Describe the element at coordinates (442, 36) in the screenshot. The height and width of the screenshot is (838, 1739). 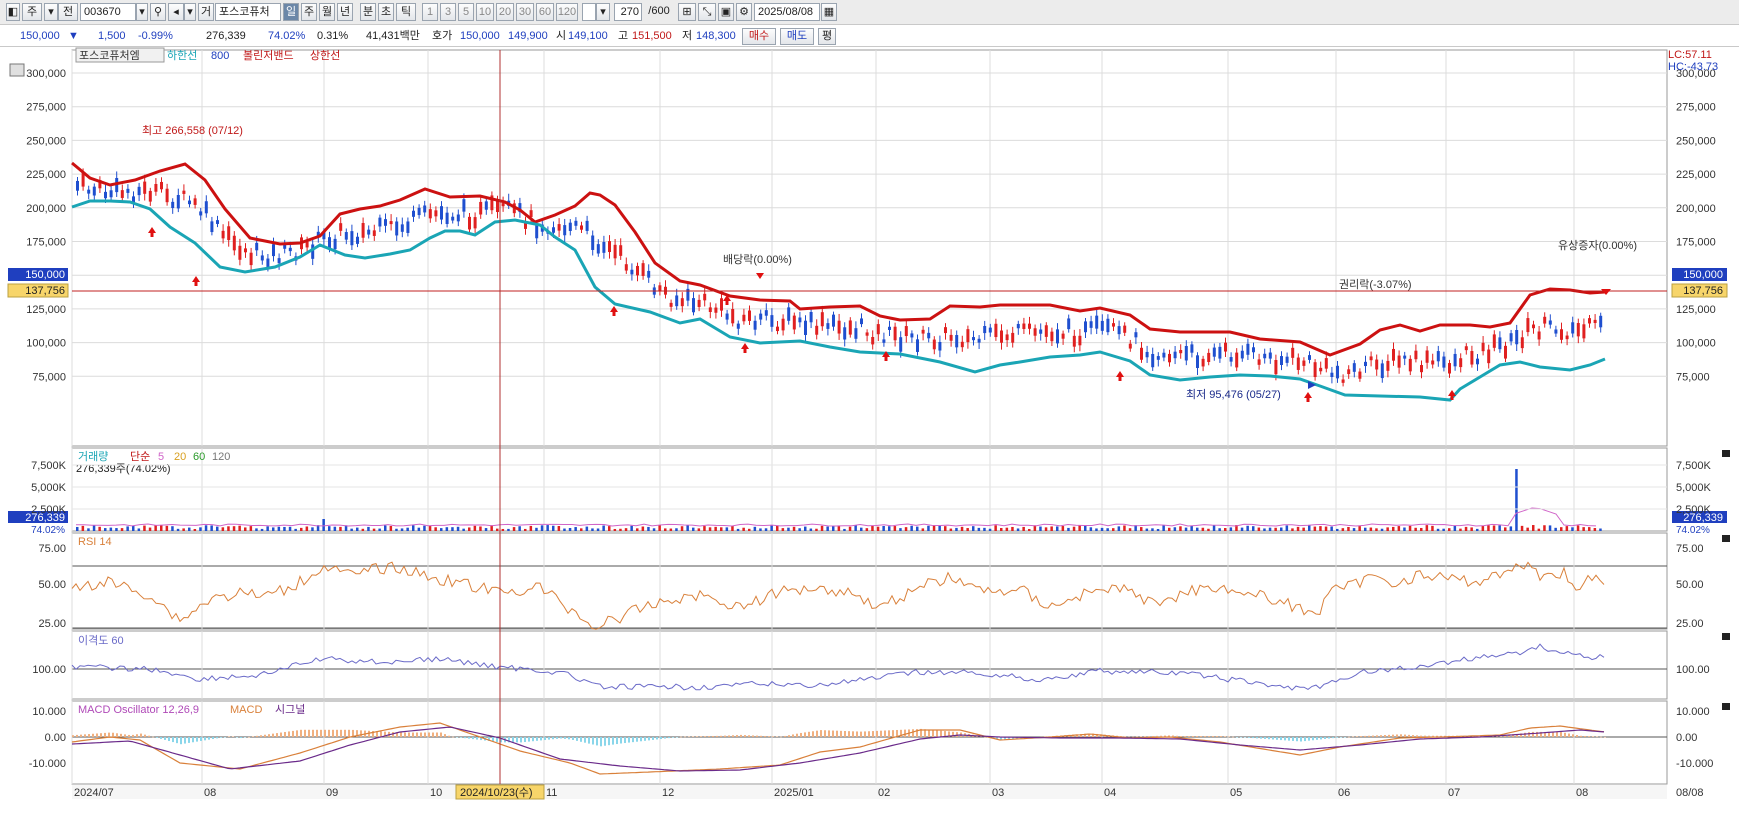
I see `hoga-label: 호가` at that location.